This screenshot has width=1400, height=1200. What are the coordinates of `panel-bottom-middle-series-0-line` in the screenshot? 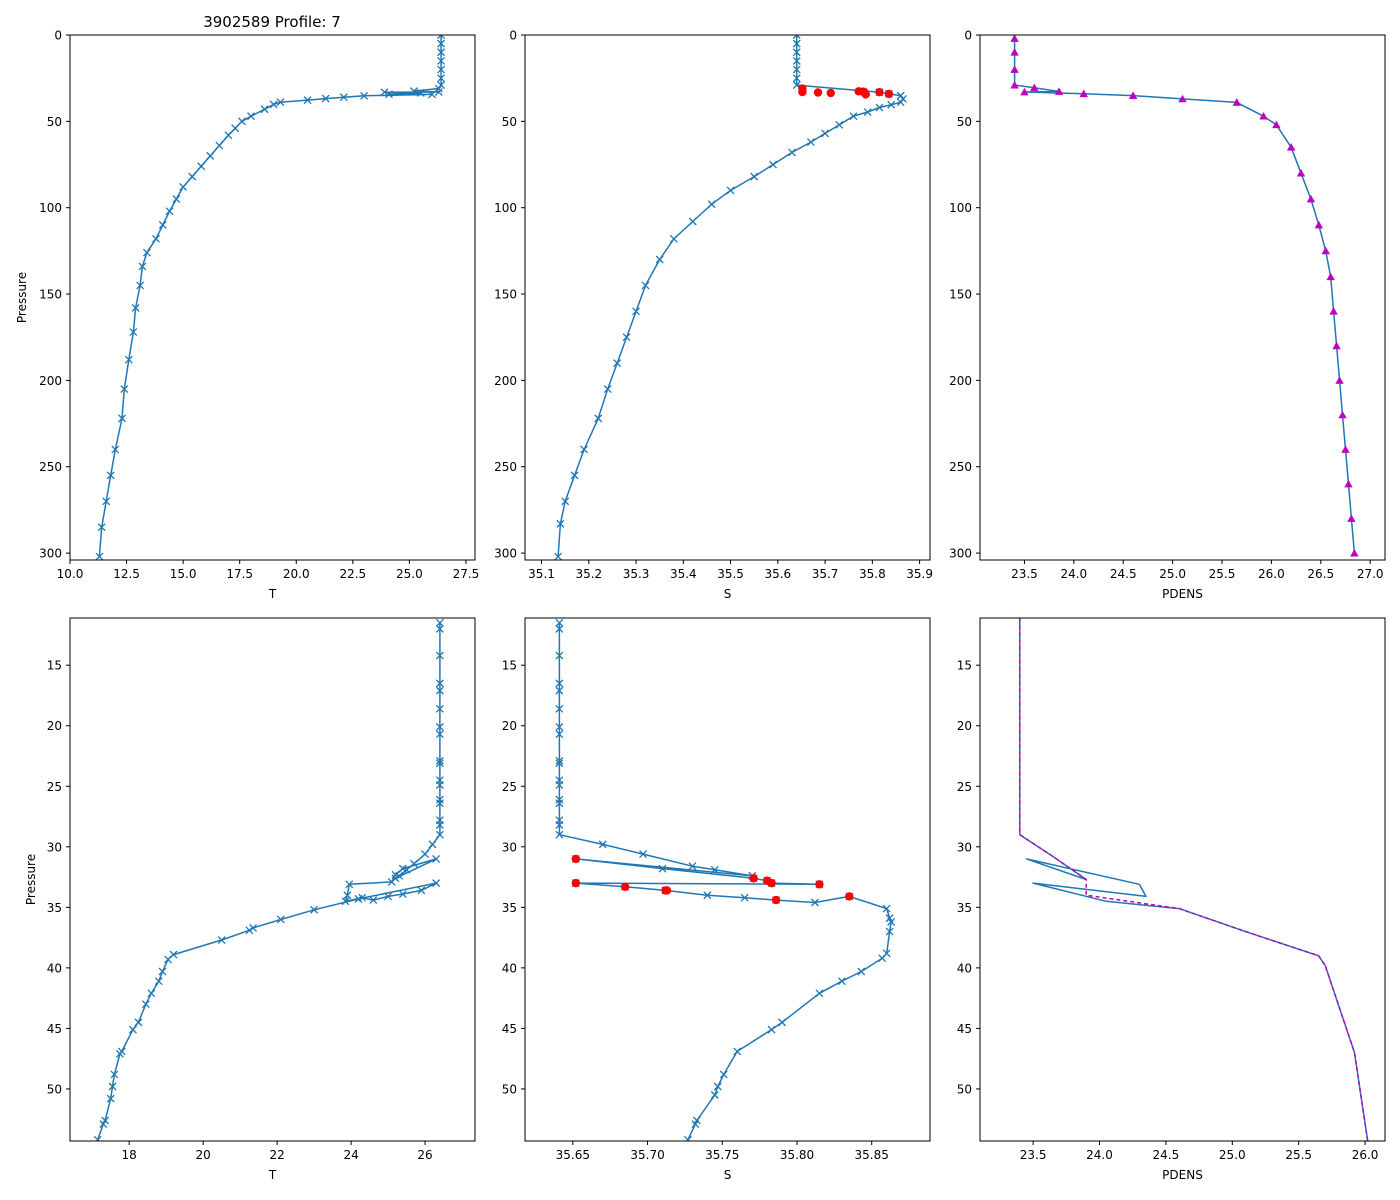 It's located at (725, 881).